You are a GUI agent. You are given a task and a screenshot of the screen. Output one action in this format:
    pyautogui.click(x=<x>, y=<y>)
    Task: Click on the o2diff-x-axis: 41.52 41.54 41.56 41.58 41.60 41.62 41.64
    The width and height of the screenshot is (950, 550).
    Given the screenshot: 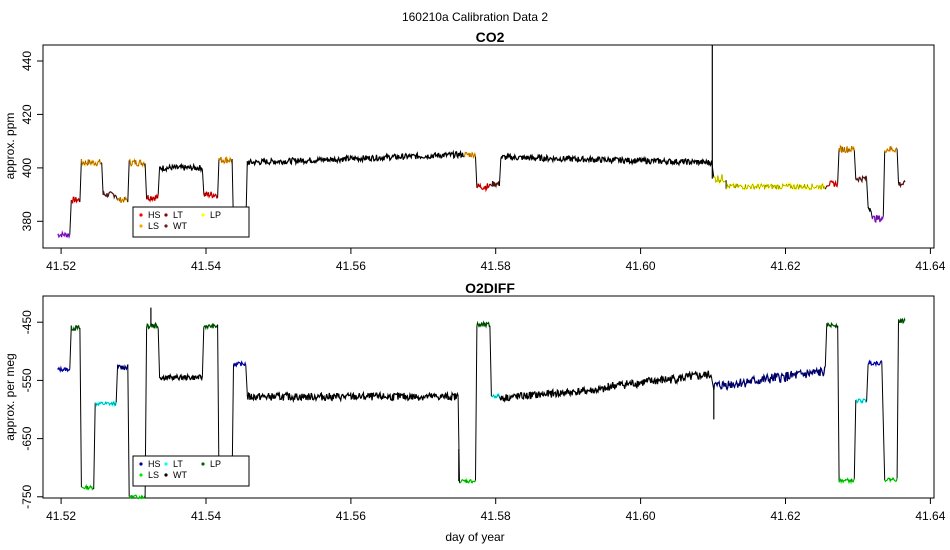 What is the action you would take?
    pyautogui.click(x=496, y=510)
    